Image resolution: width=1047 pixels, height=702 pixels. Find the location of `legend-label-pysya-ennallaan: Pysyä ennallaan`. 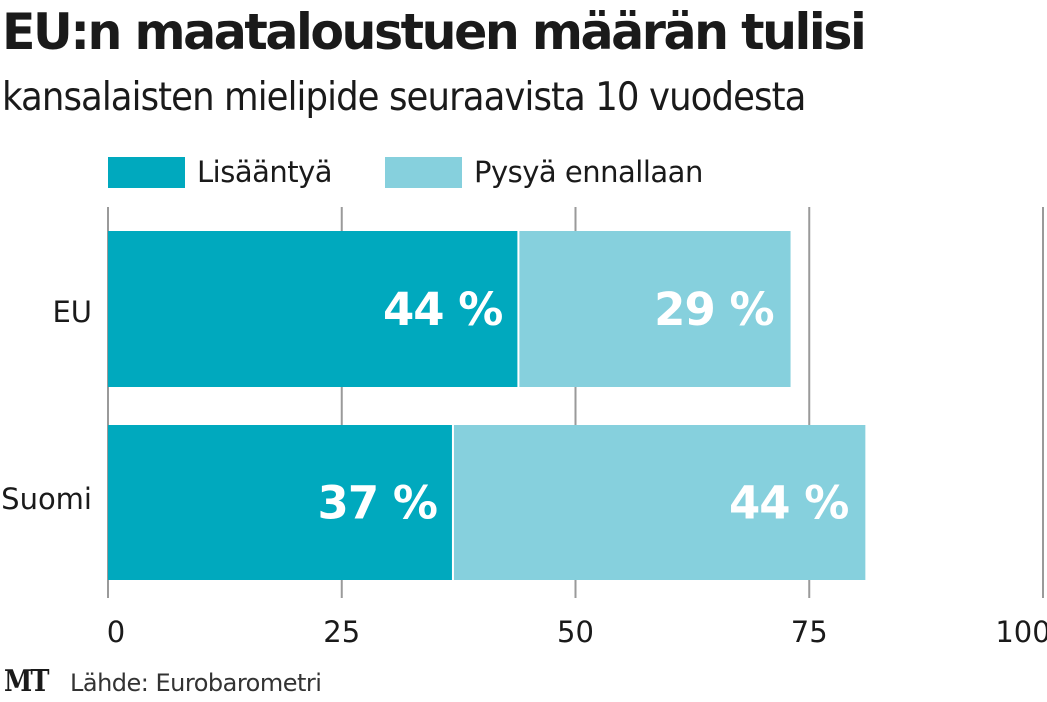

legend-label-pysya-ennallaan: Pysyä ennallaan is located at coordinates (588, 172).